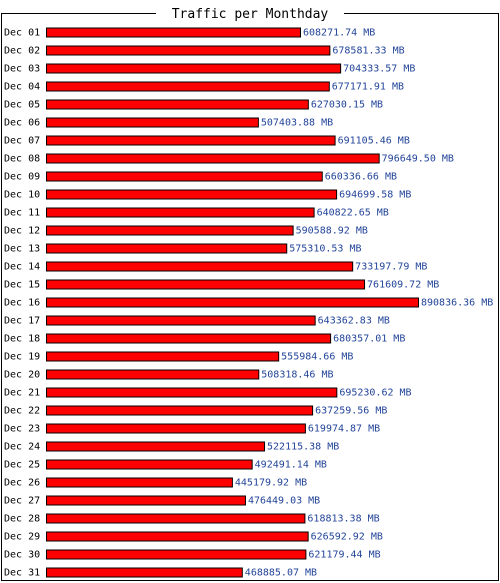 This screenshot has height=583, width=500. What do you see at coordinates (457, 303) in the screenshot?
I see `value-label: 890836.36 MB` at bounding box center [457, 303].